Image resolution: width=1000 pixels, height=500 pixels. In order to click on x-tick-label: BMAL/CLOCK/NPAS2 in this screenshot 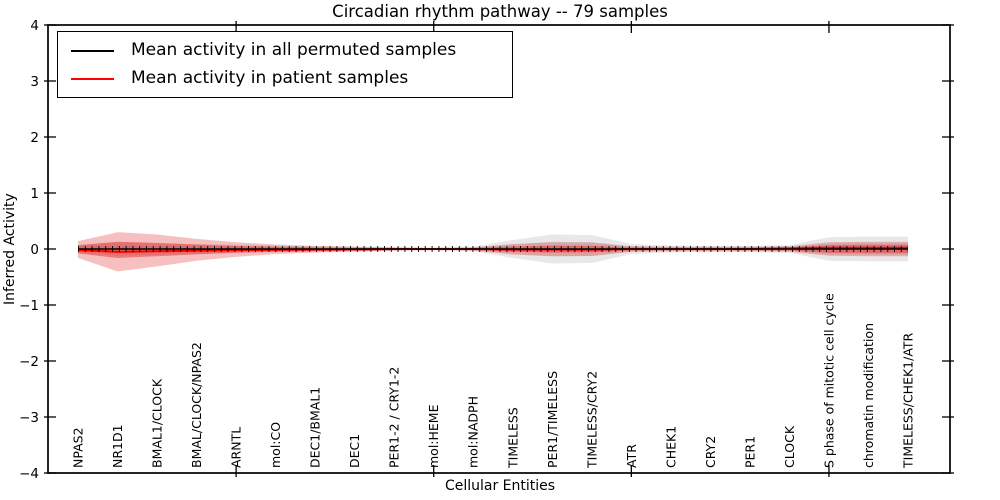, I will do `click(196, 405)`.